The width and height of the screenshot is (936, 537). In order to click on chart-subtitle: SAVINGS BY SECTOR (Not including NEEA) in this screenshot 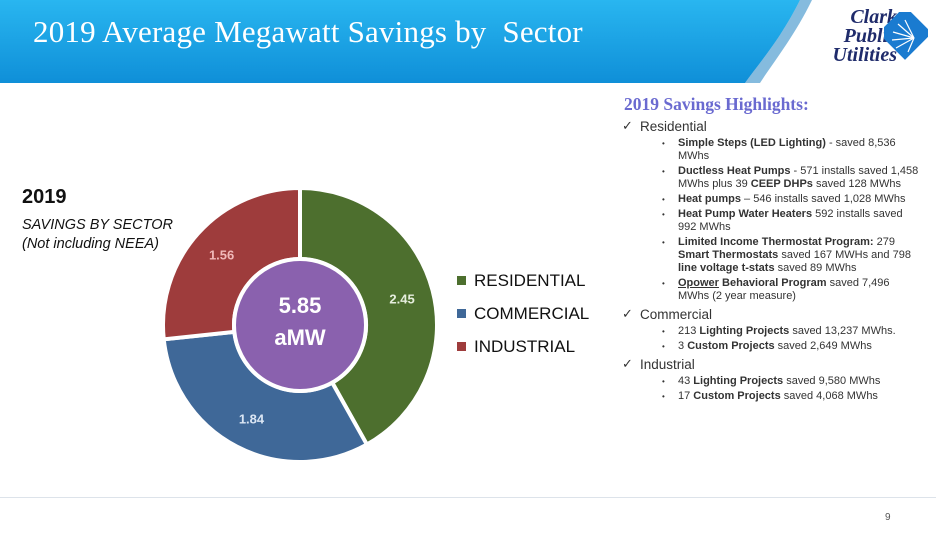, I will do `click(97, 235)`.